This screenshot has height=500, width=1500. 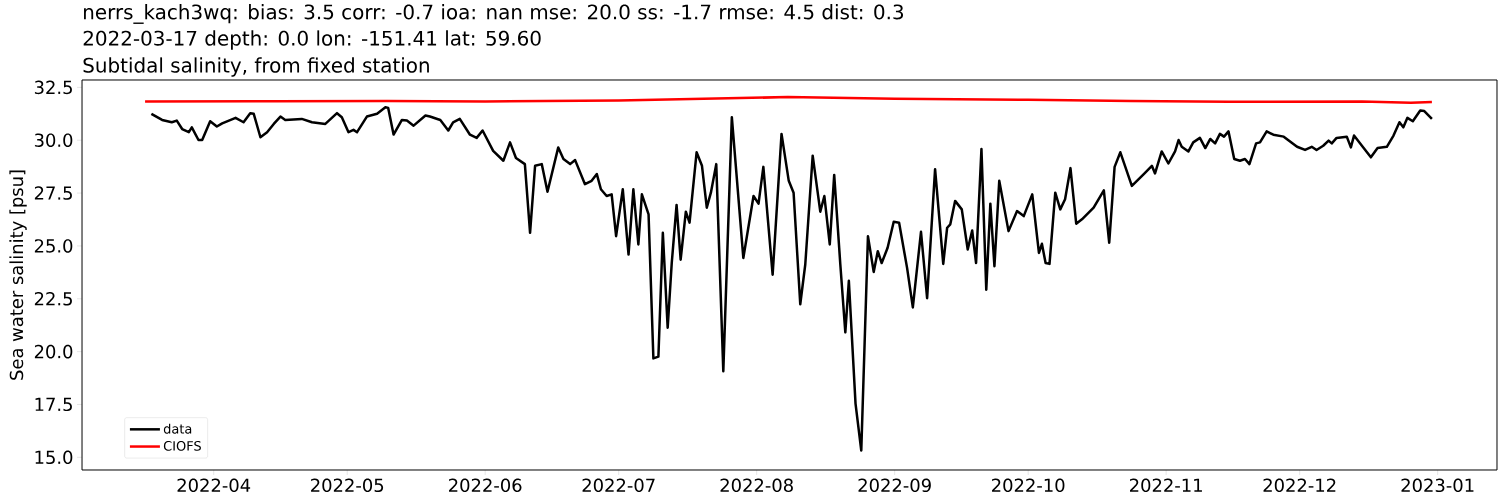 What do you see at coordinates (1028, 485) in the screenshot?
I see `x-tick-label: 2022-10` at bounding box center [1028, 485].